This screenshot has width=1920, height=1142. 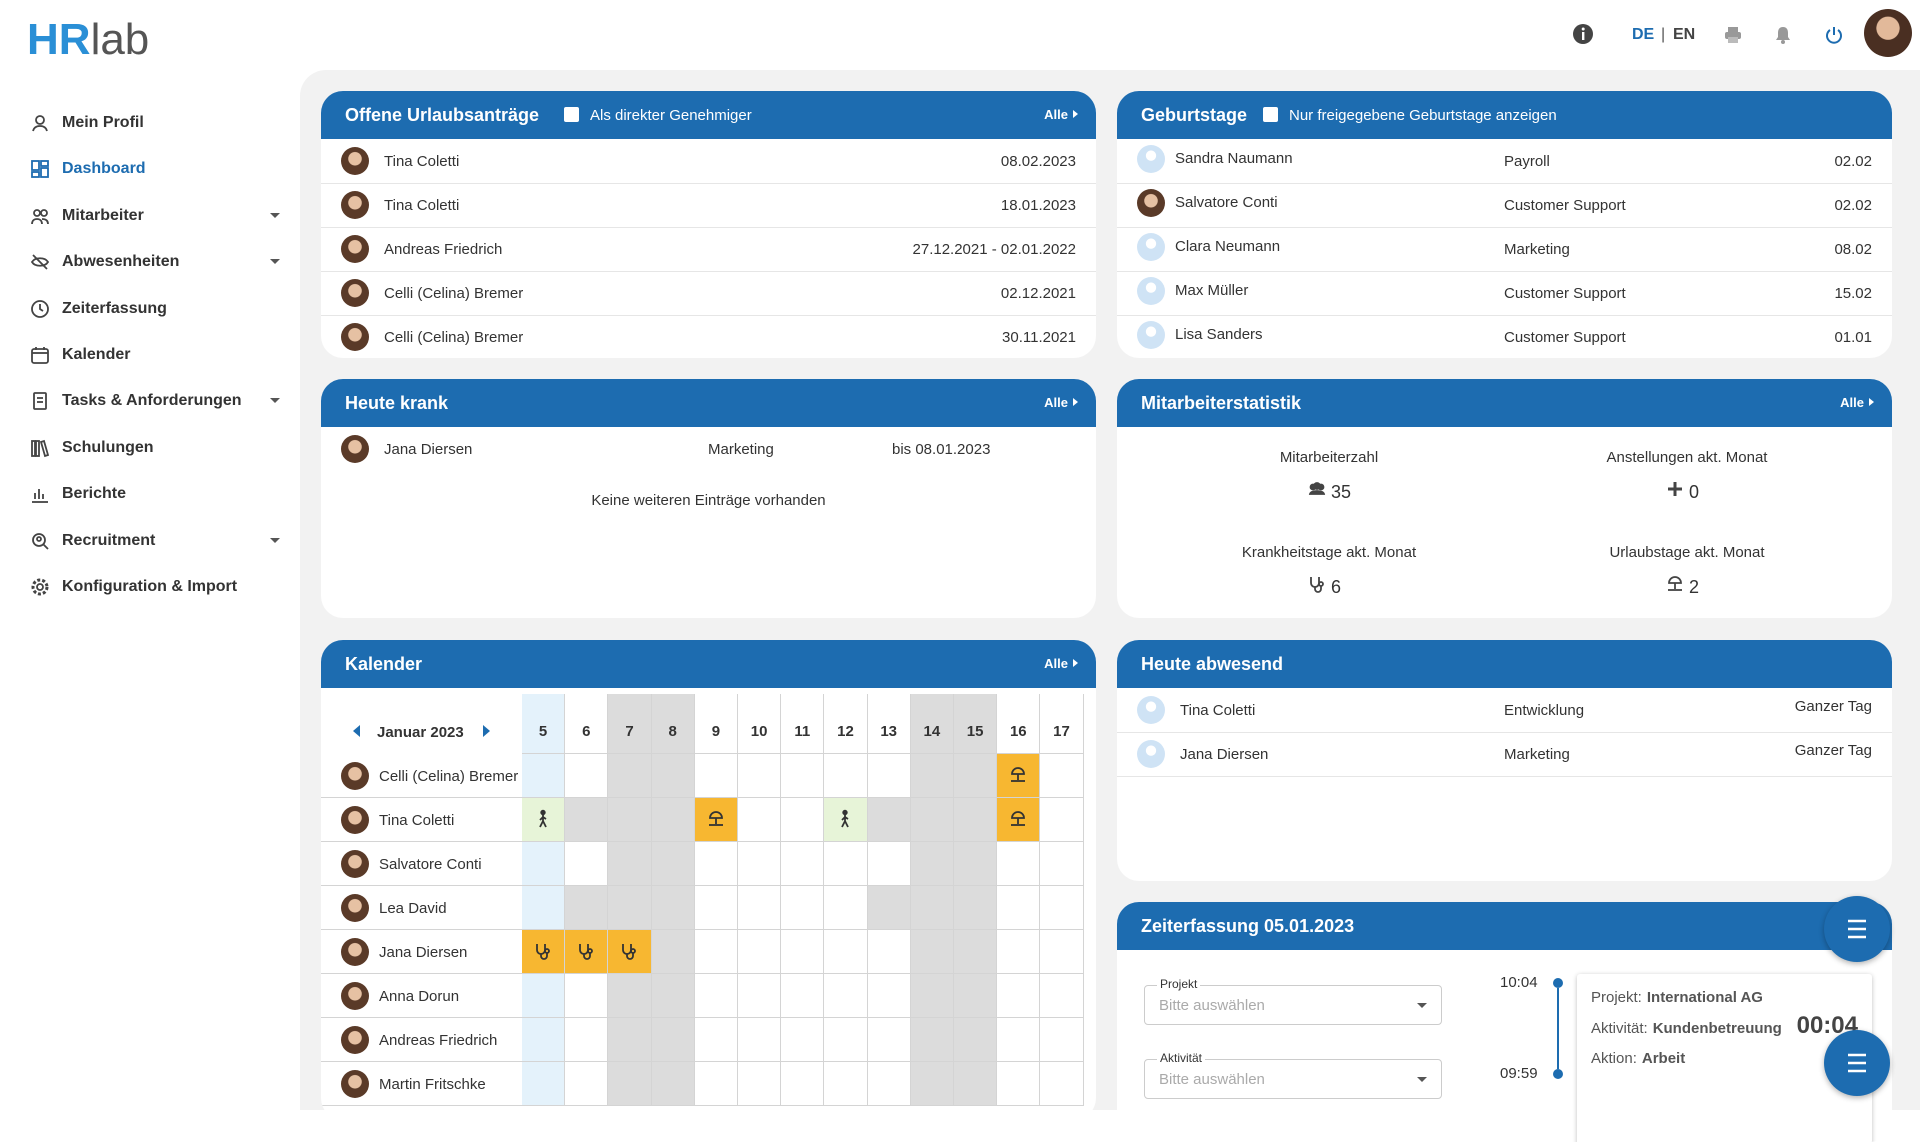 I want to click on nav-item: Mein Profil, so click(x=158, y=123).